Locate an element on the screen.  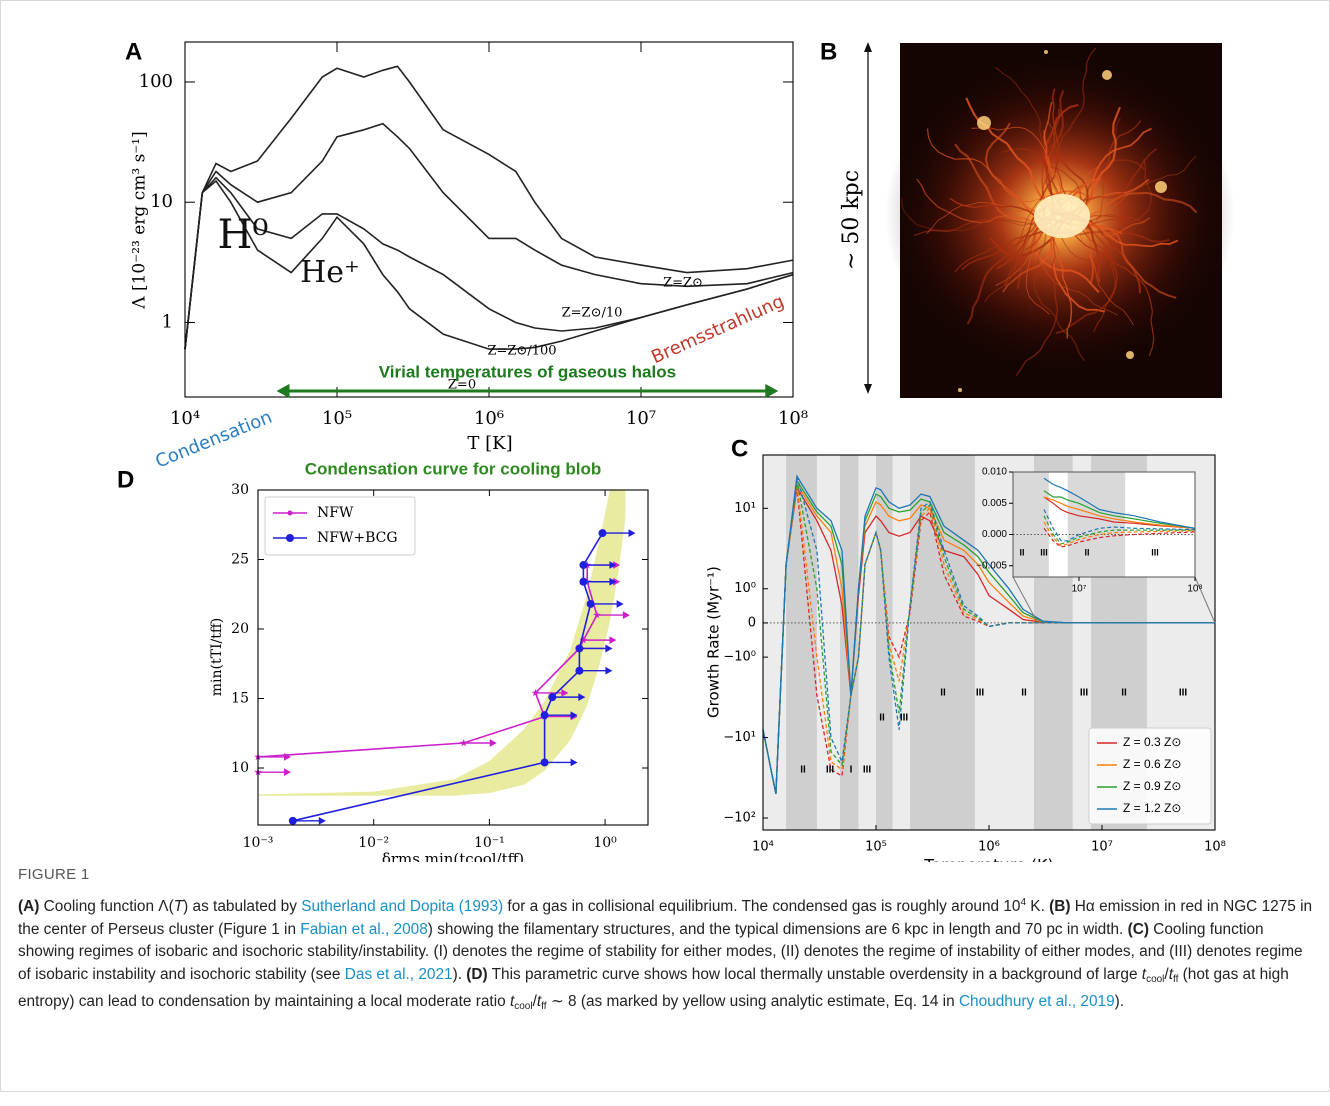
inset-y-tick-label: 0.000 is located at coordinates (994, 534).